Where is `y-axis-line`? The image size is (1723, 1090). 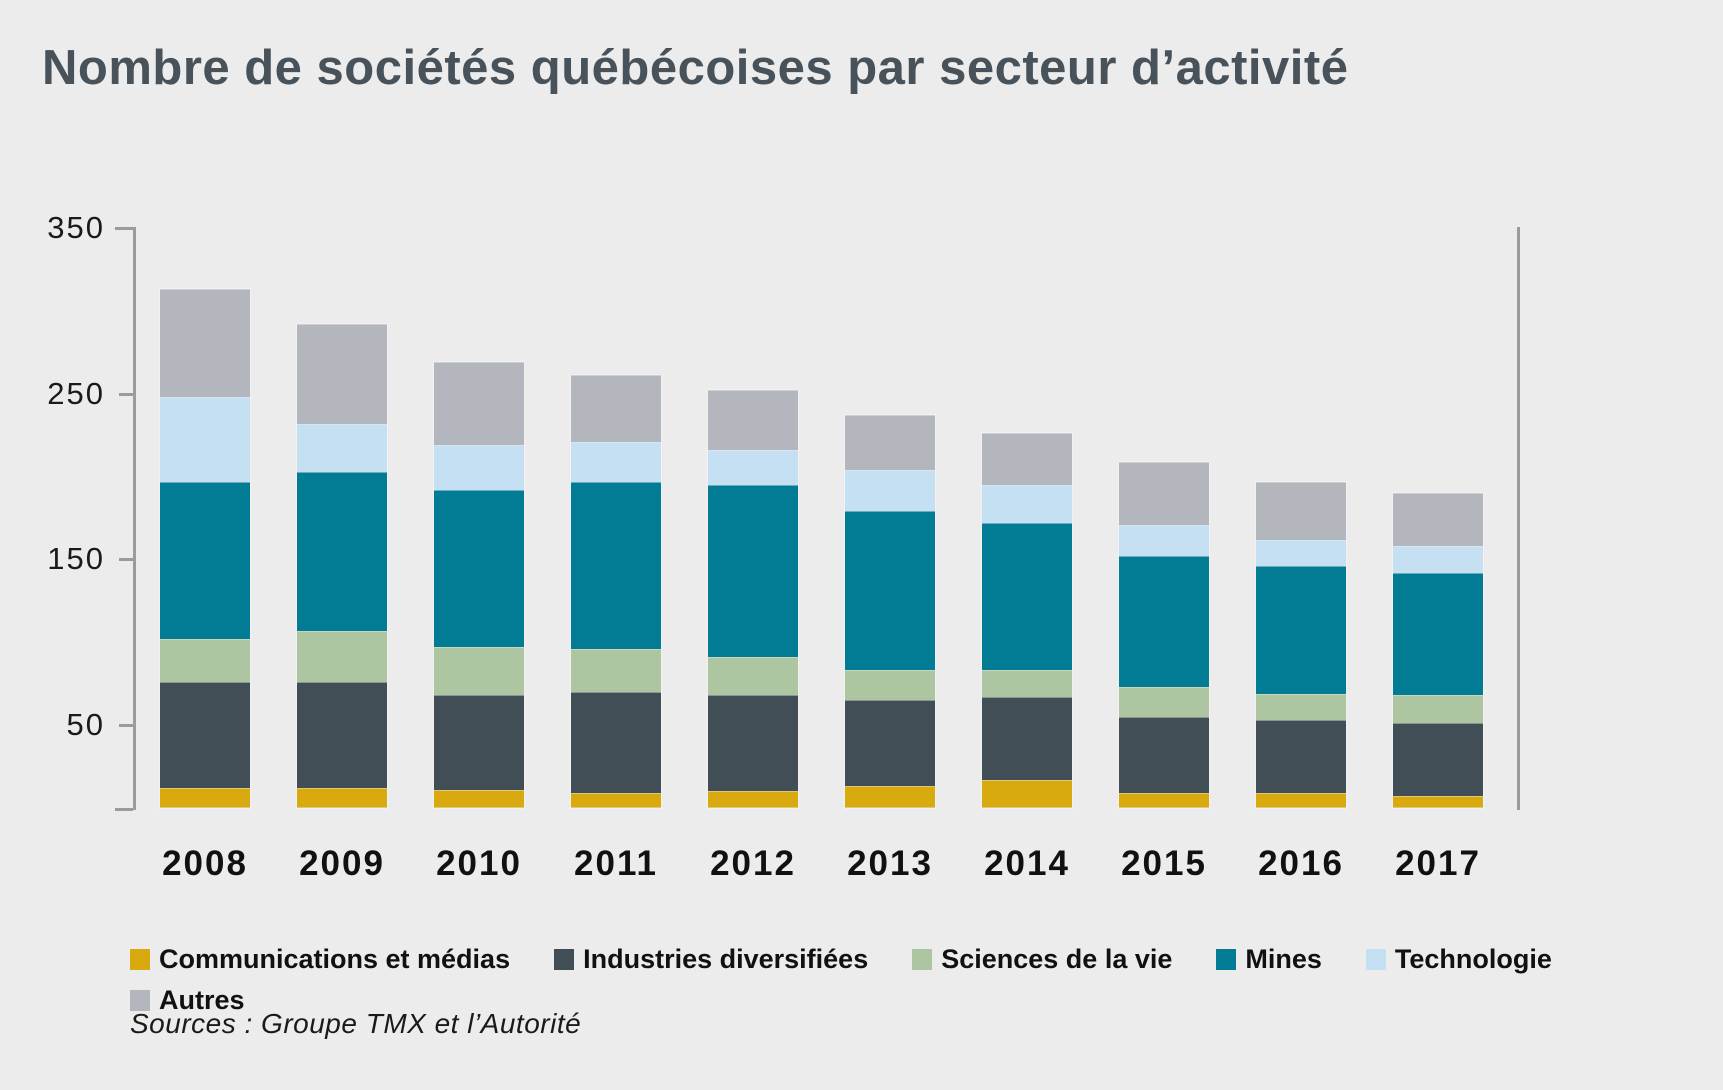
y-axis-line is located at coordinates (134, 518).